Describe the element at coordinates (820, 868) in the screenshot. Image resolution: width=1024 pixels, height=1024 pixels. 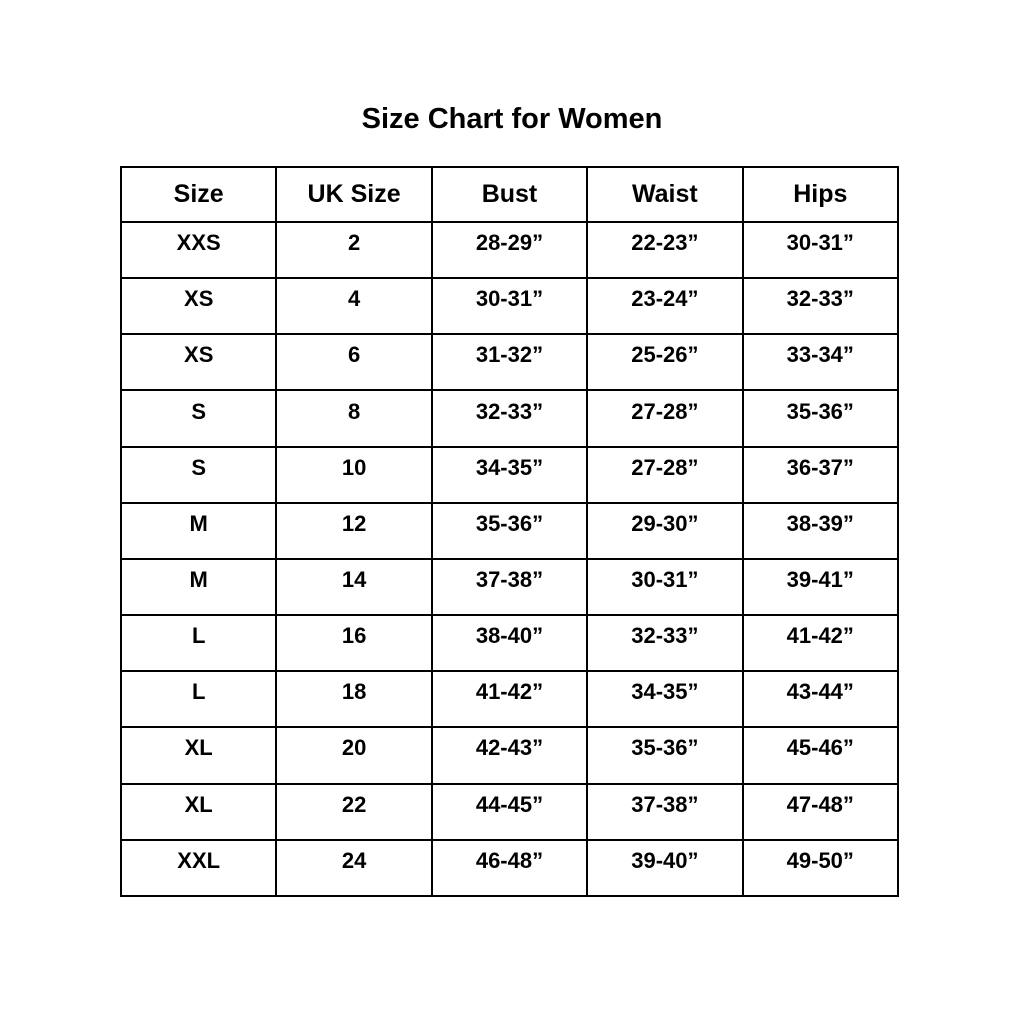
I see `table-cell: 49-50”` at that location.